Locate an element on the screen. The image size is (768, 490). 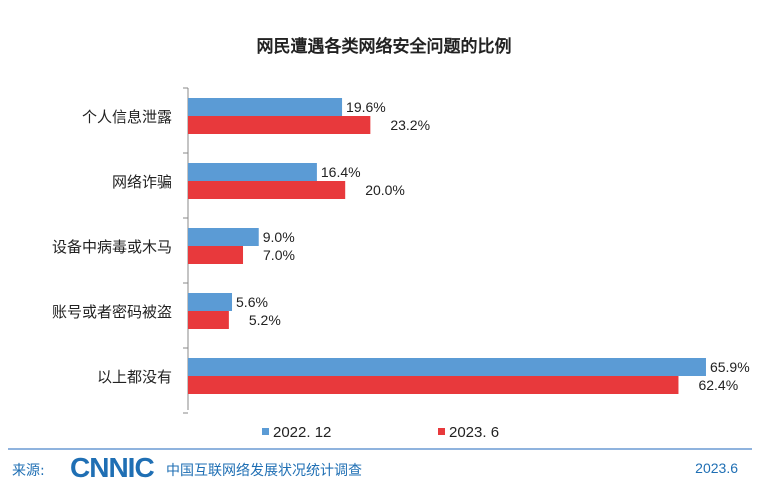
data-label: 20.0% is located at coordinates (385, 190).